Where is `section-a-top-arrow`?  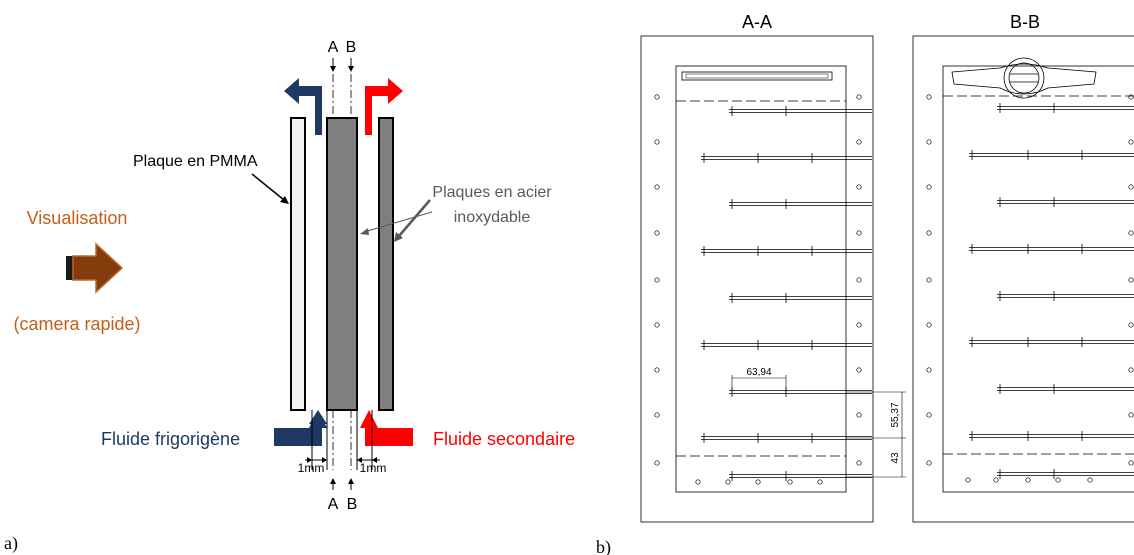
section-a-top-arrow is located at coordinates (333, 65).